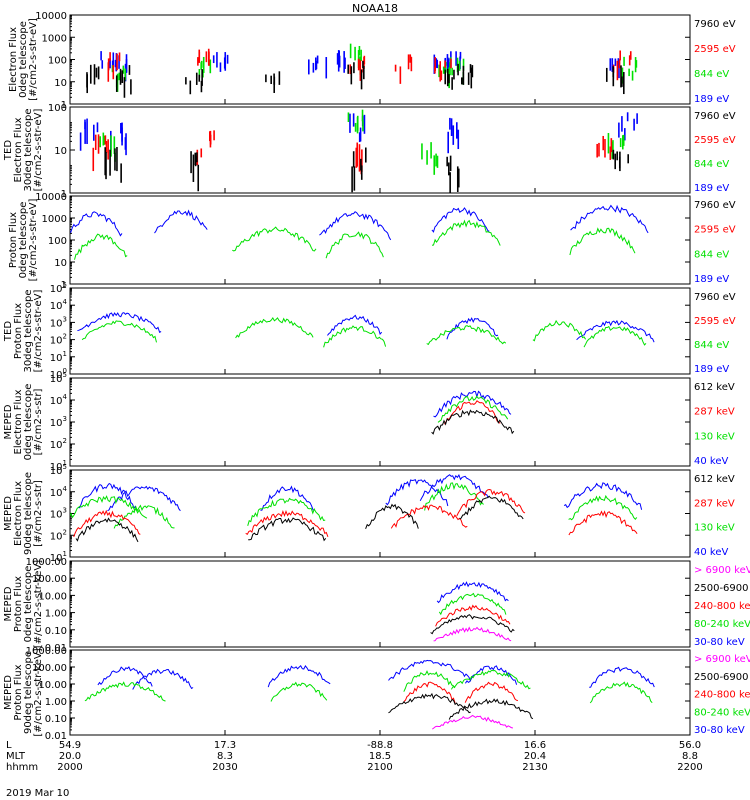 The height and width of the screenshot is (800, 750). Describe the element at coordinates (49, 668) in the screenshot. I see `y-tick-label: 100.00` at that location.